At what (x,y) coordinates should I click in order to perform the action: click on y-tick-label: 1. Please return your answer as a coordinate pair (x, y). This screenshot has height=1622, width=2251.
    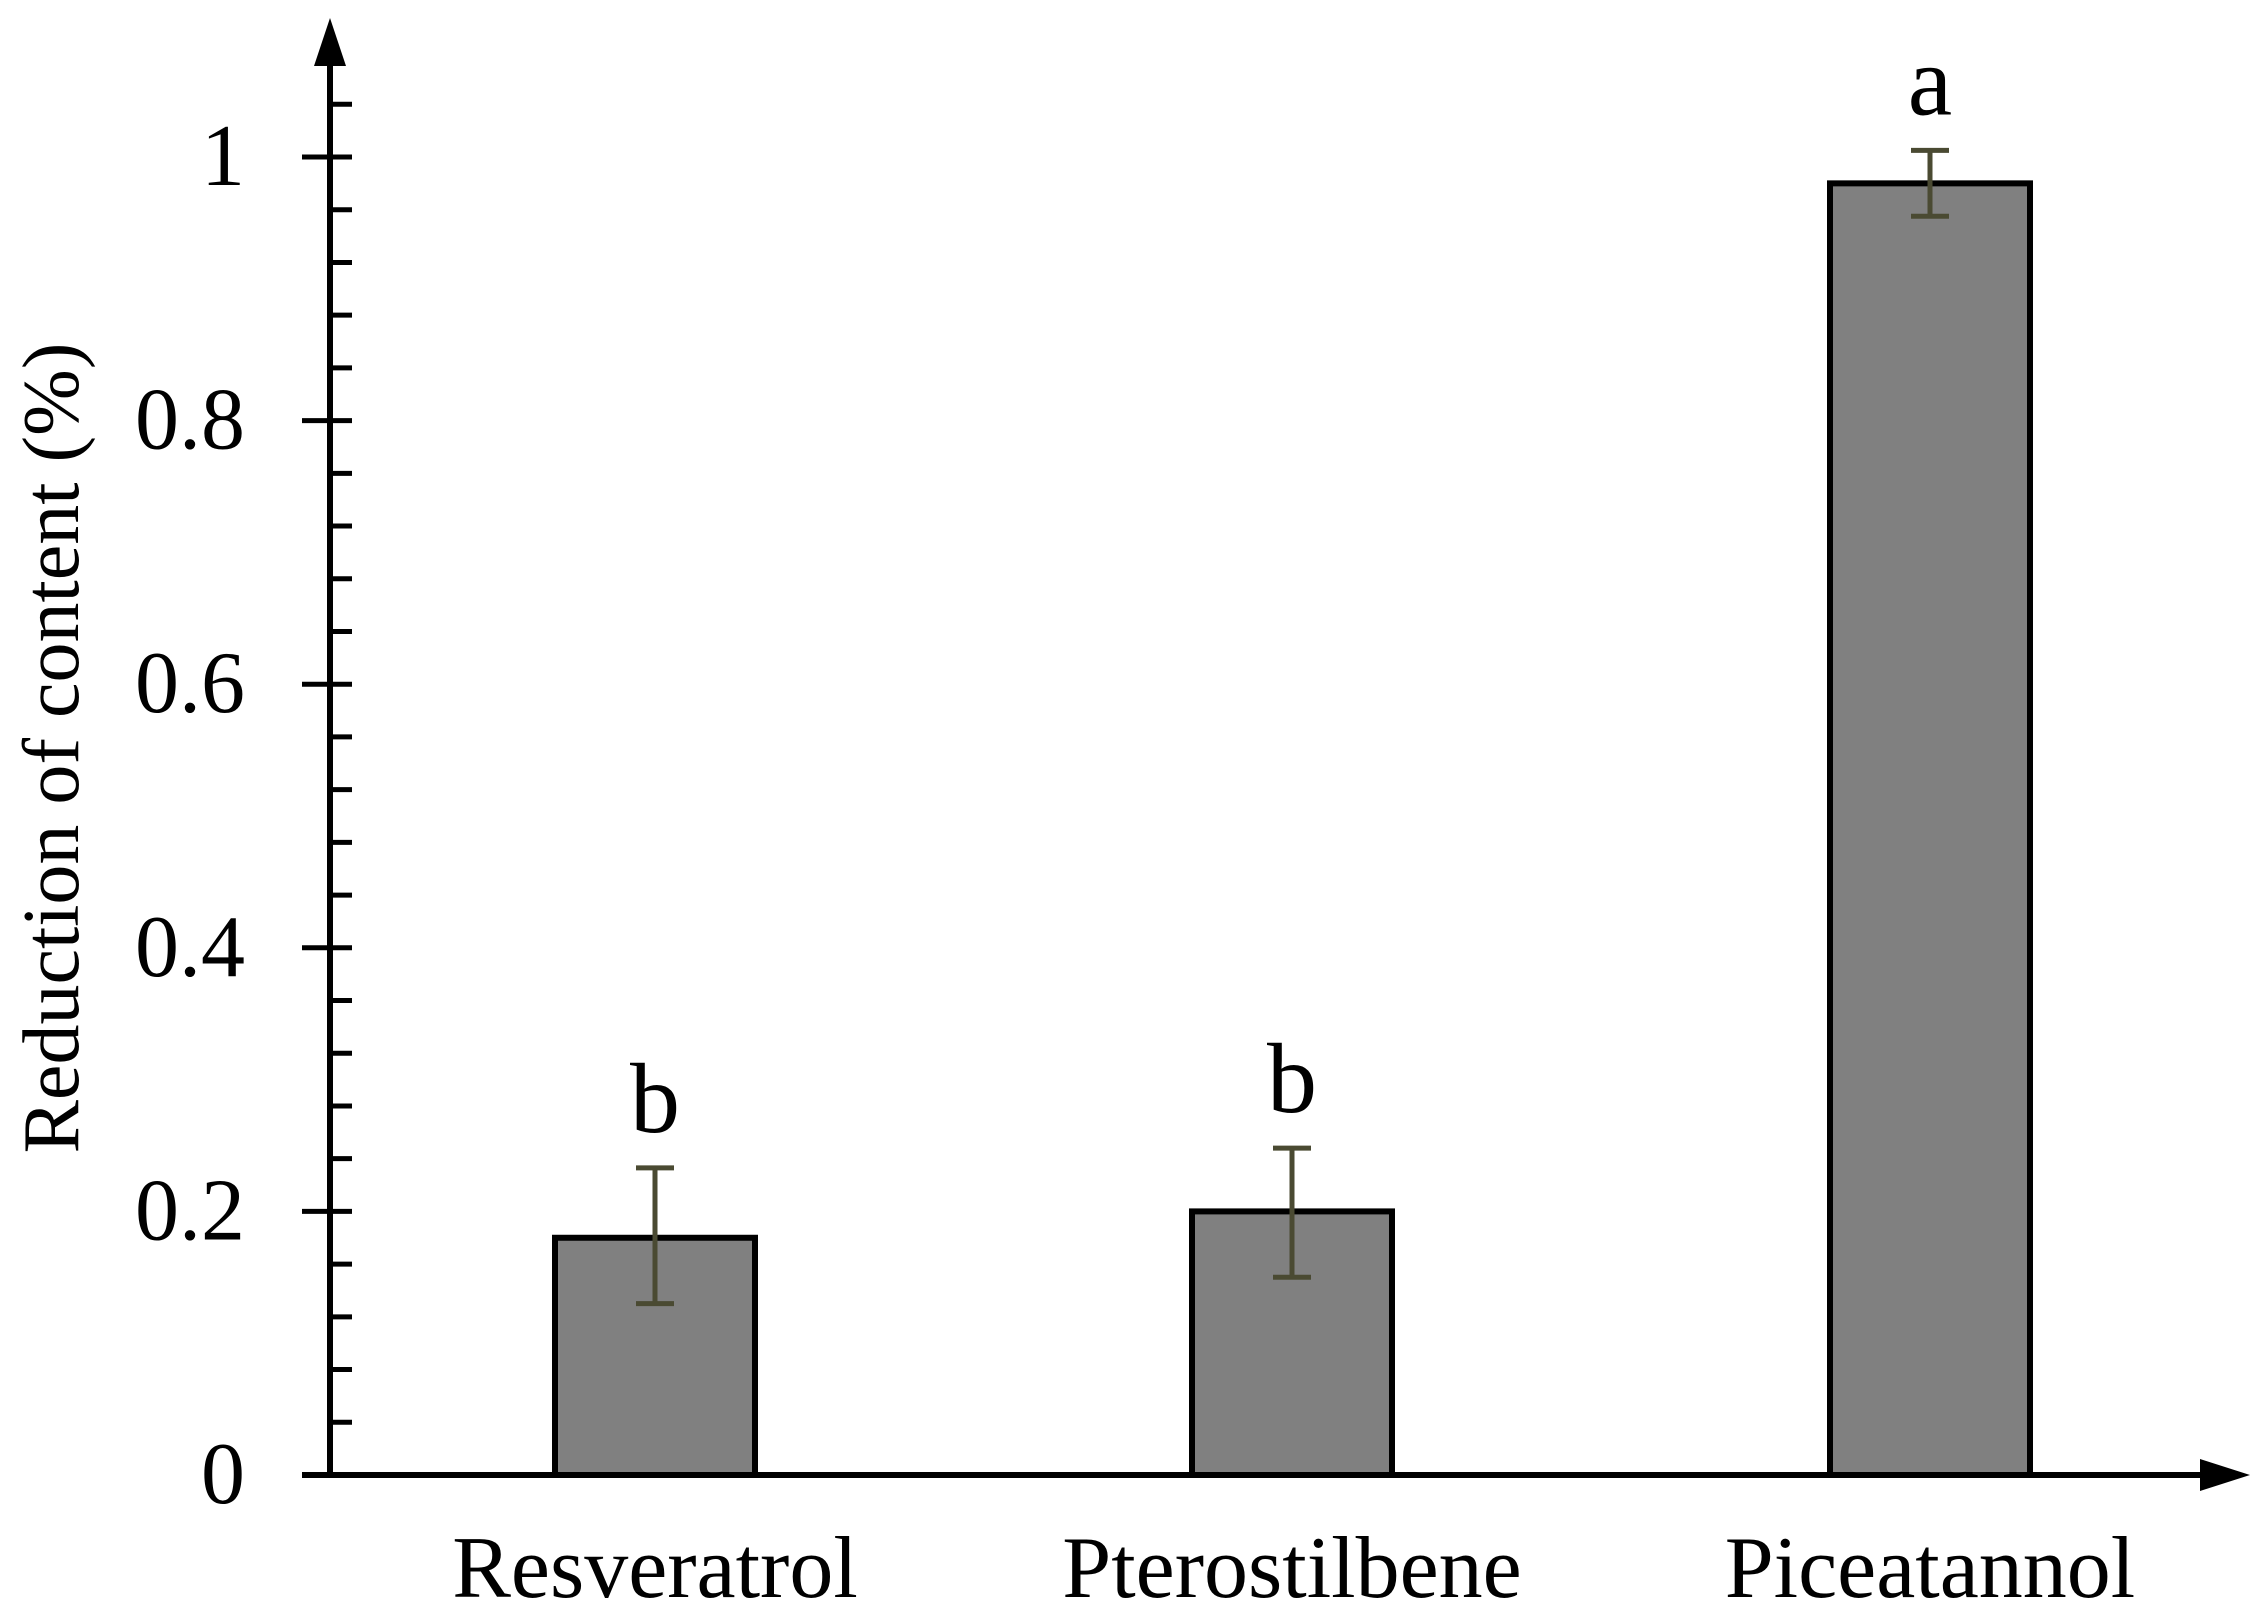
    Looking at the image, I should click on (223, 156).